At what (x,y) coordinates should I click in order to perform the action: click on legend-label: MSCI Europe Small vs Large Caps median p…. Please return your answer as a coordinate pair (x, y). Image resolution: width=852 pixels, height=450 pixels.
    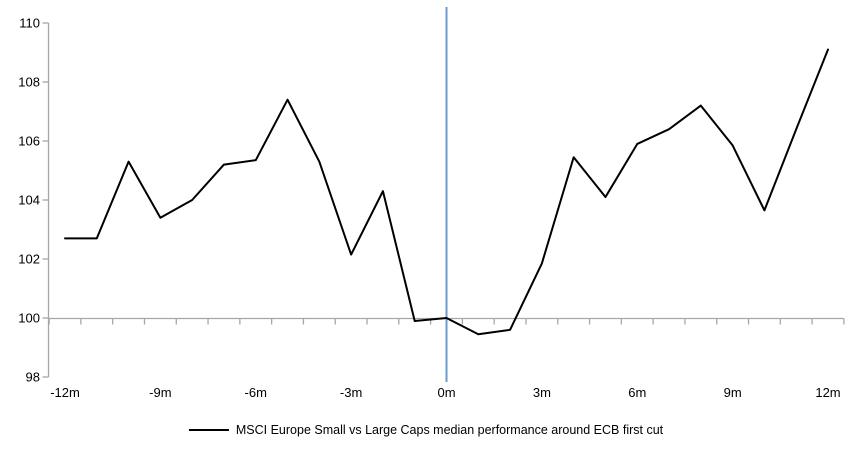
    Looking at the image, I should click on (449, 430).